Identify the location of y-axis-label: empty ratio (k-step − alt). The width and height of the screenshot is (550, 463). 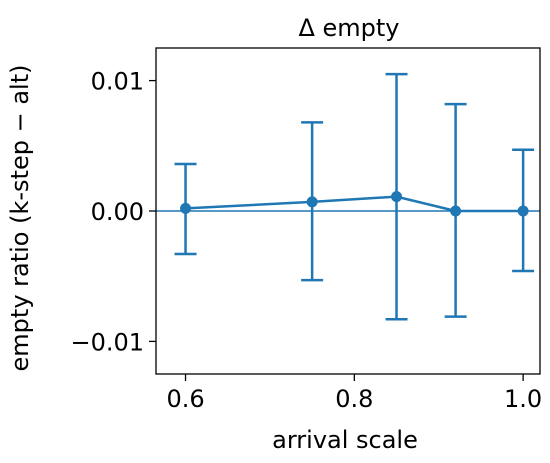
(20, 218).